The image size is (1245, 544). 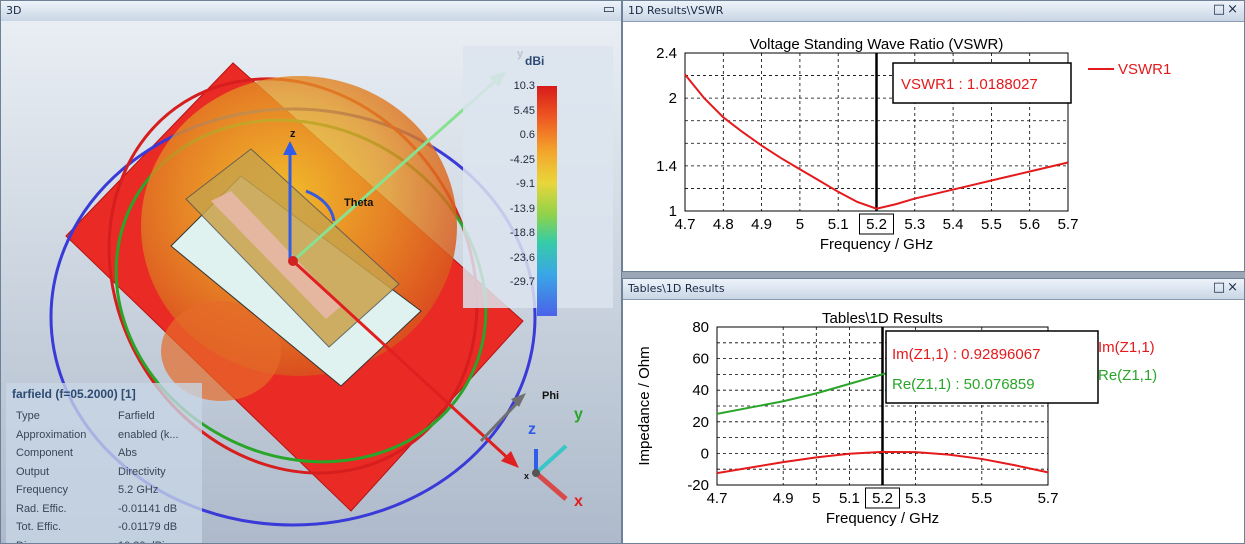 What do you see at coordinates (1126, 347) in the screenshot?
I see `legend-label: Im(Z1,1)` at bounding box center [1126, 347].